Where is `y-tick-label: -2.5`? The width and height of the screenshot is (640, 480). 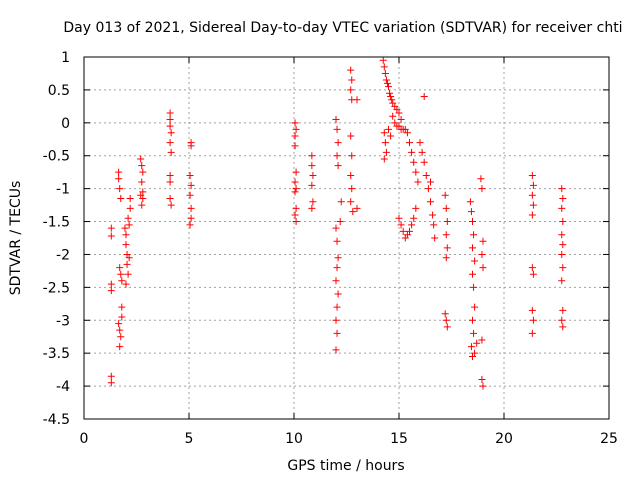 y-tick-label: -2.5 is located at coordinates (56, 288).